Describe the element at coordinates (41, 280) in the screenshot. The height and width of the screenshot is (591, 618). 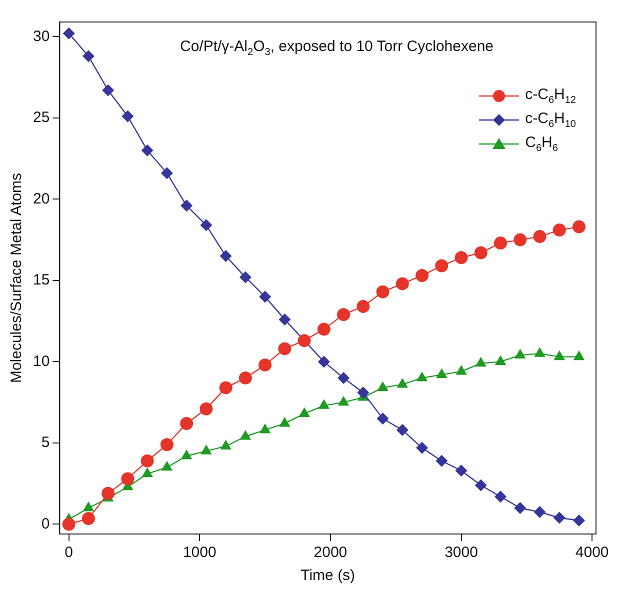
I see `y-tick-label: 15` at that location.